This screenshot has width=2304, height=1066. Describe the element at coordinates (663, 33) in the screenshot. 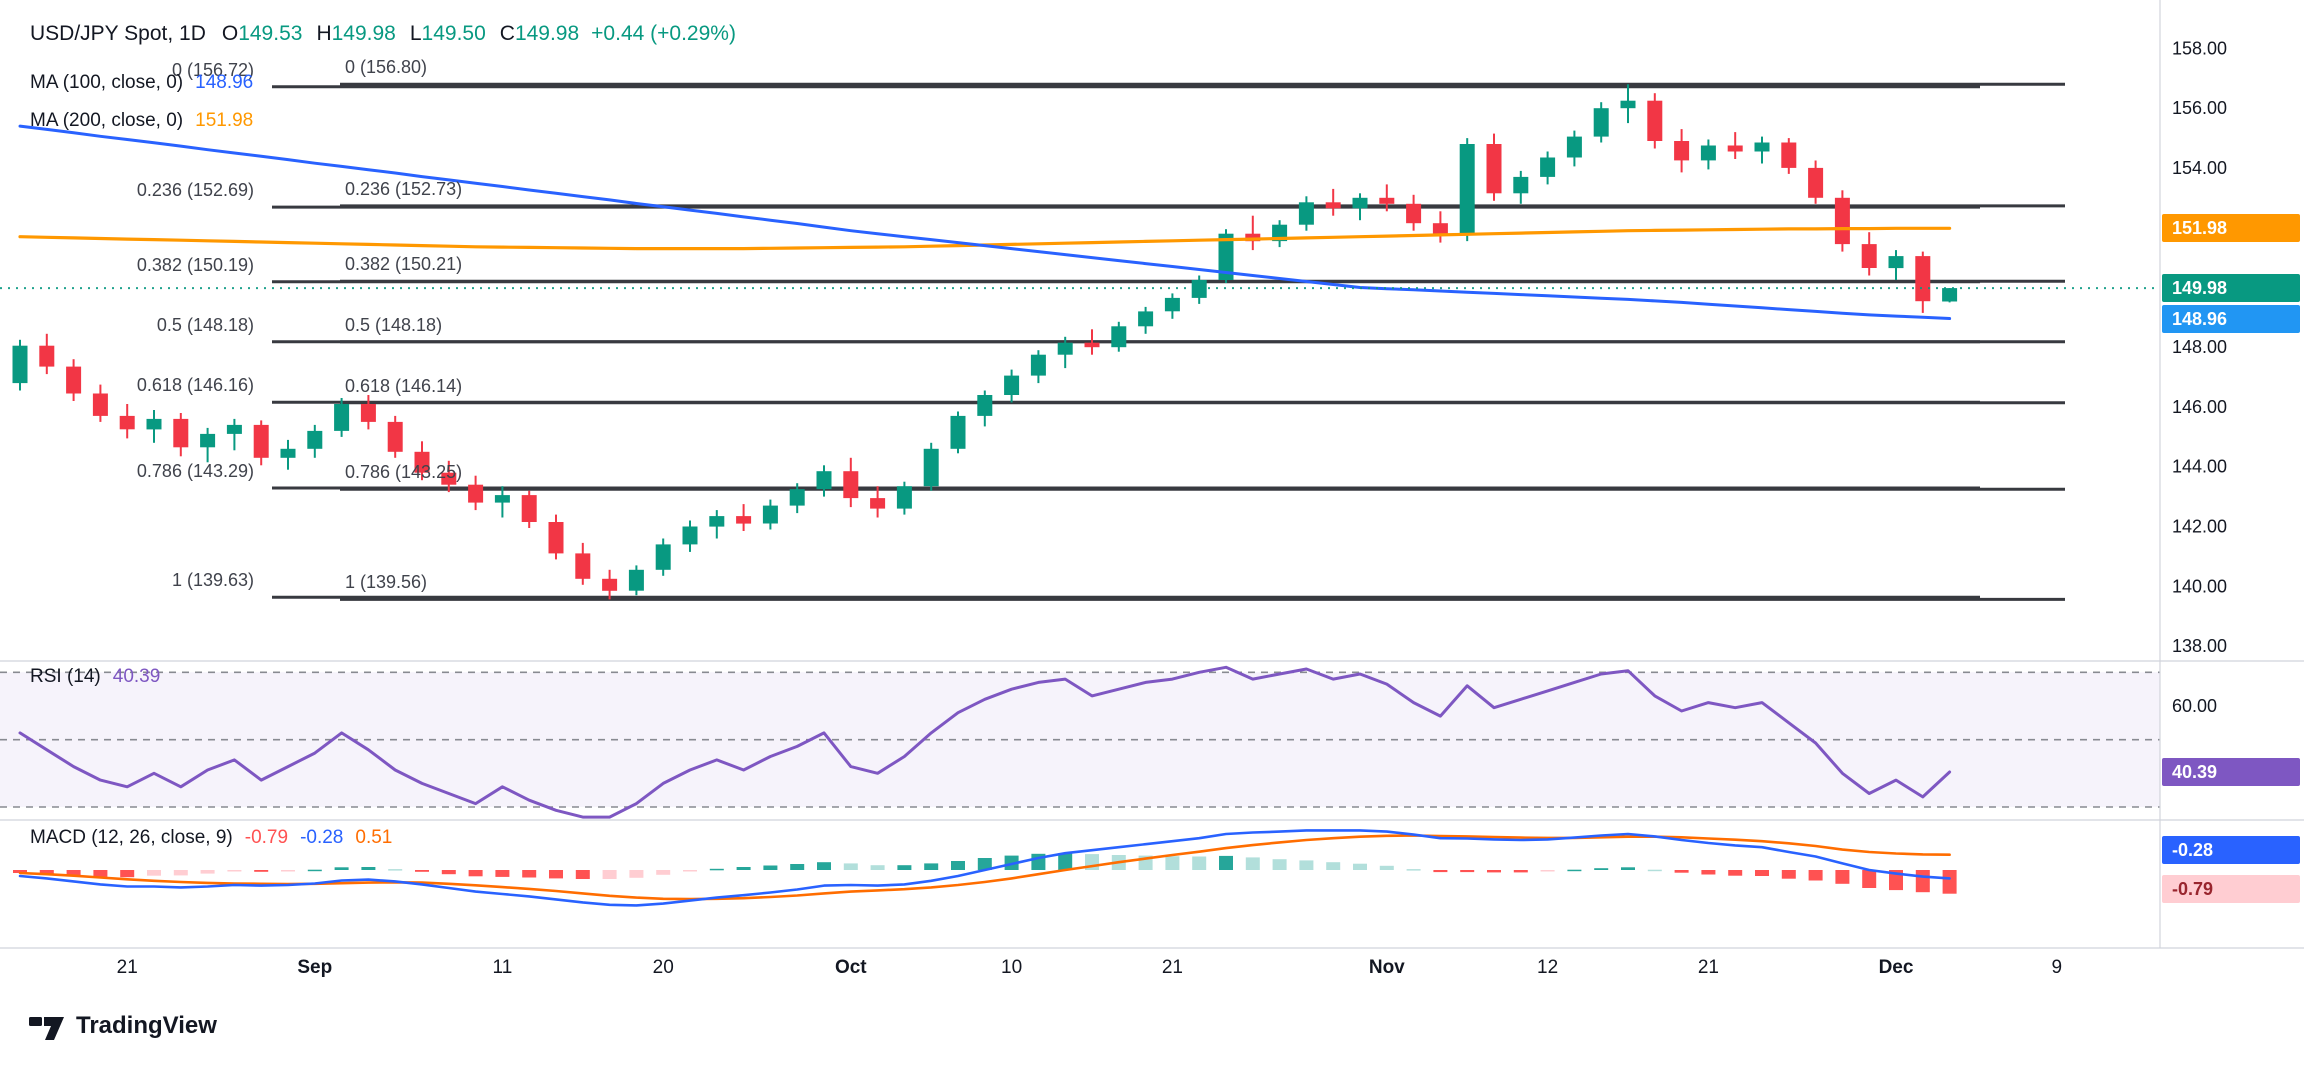

I see `change-value: +0.44 (+0.29%)` at that location.